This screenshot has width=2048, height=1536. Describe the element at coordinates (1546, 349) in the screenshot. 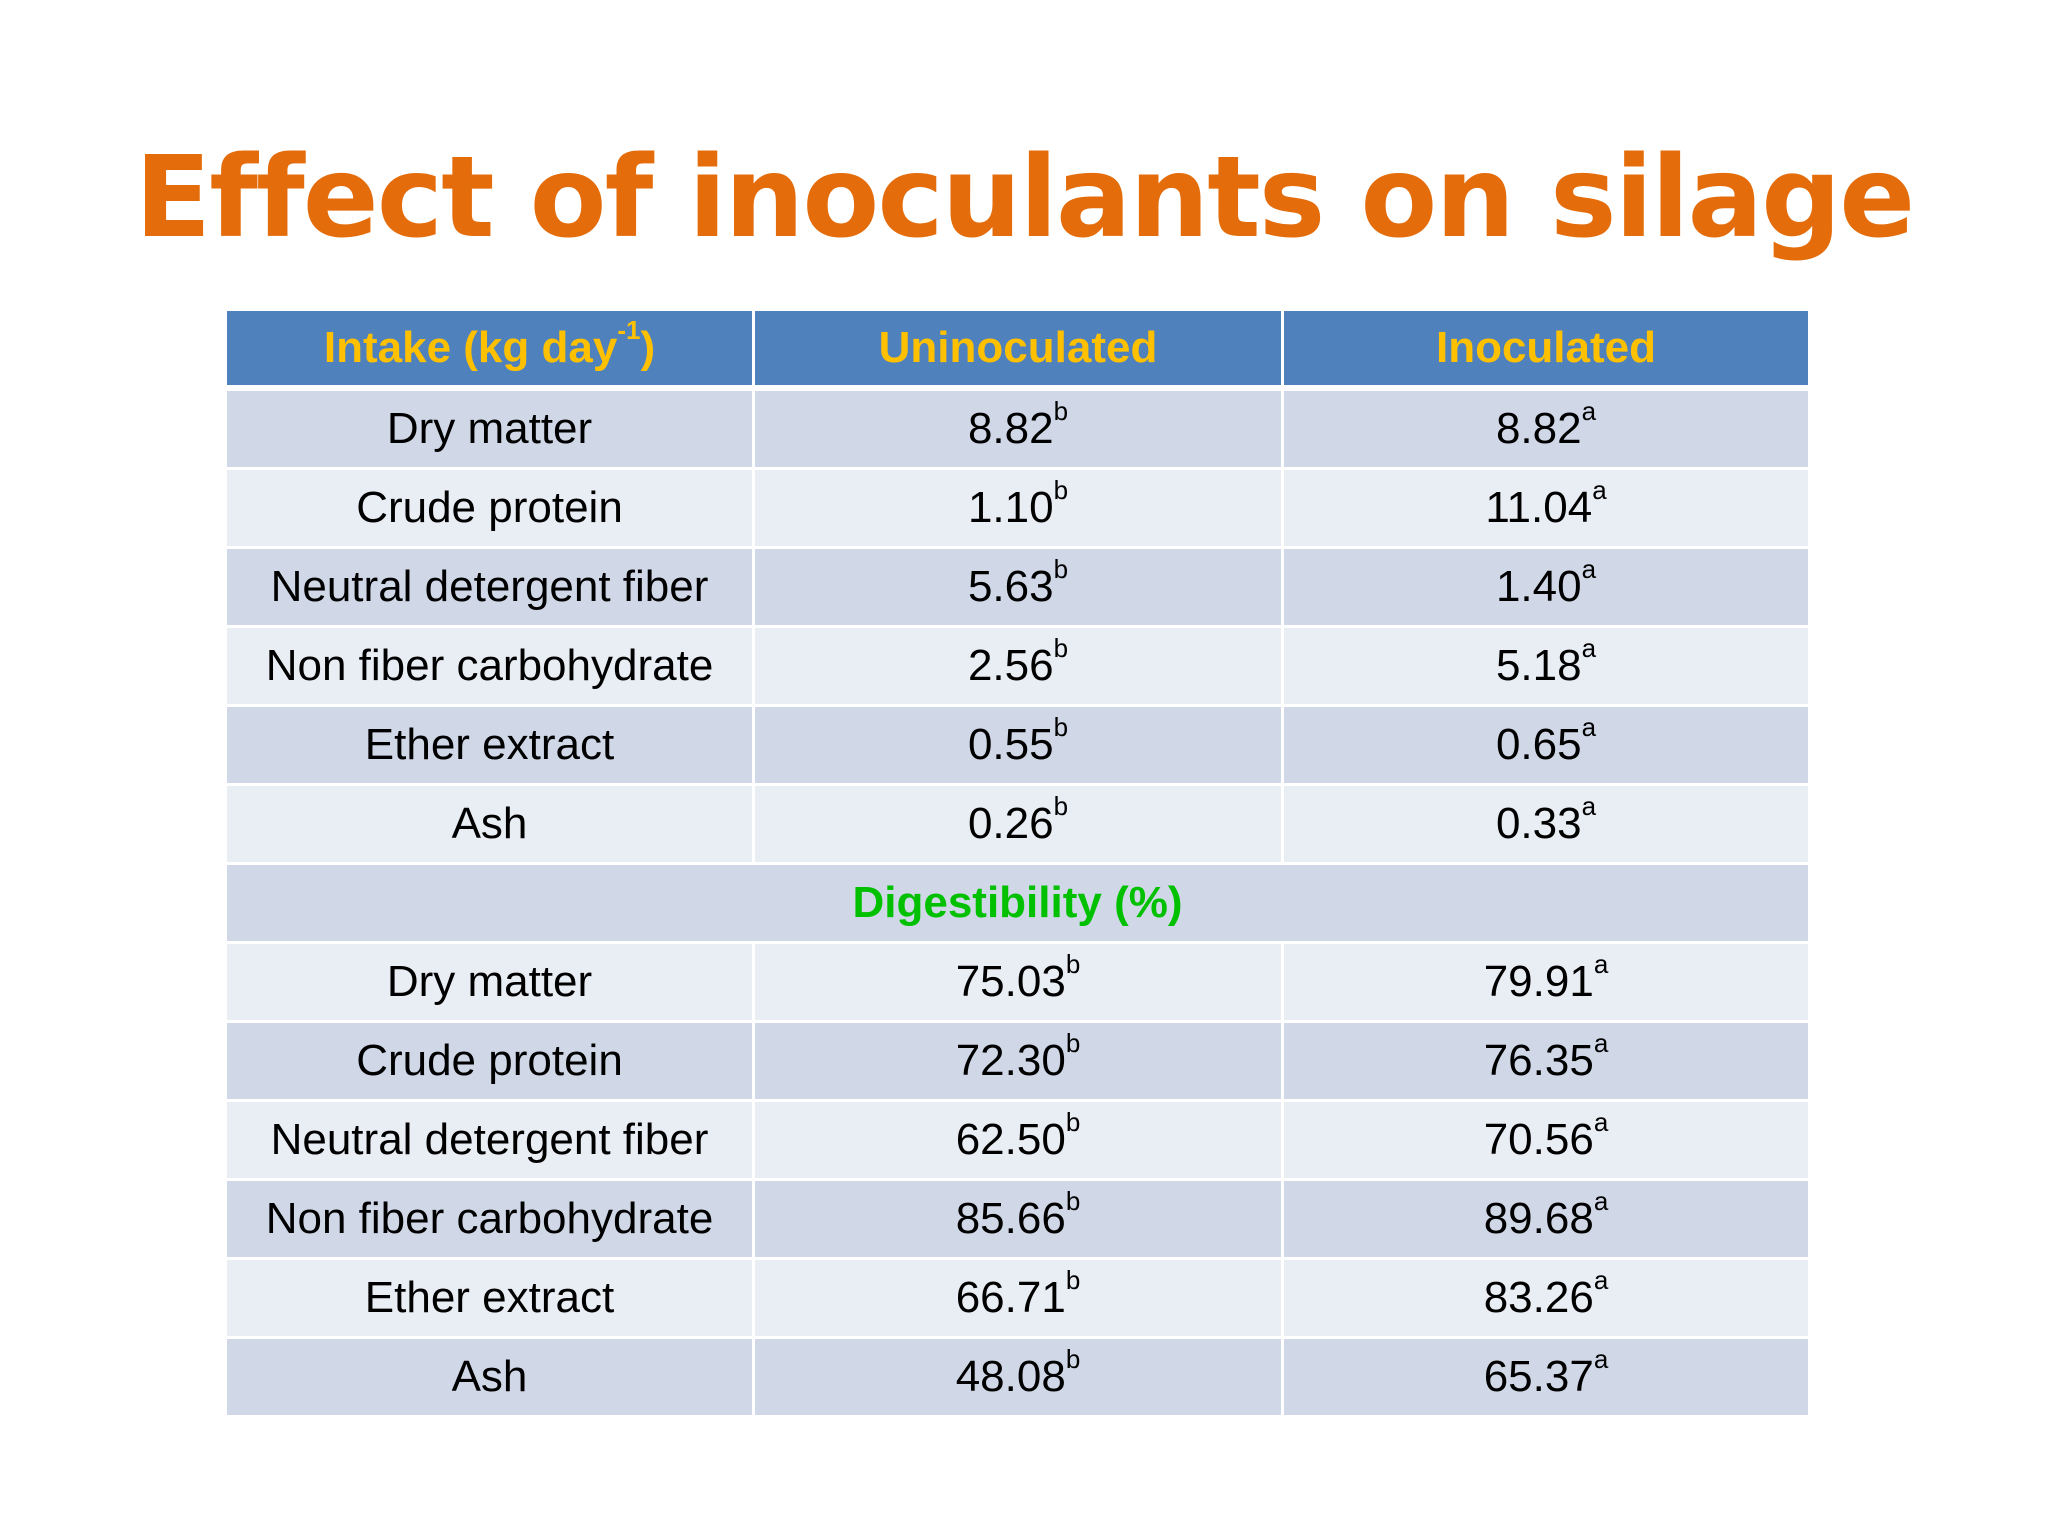

I see `header-inoculated: Inoculated` at that location.